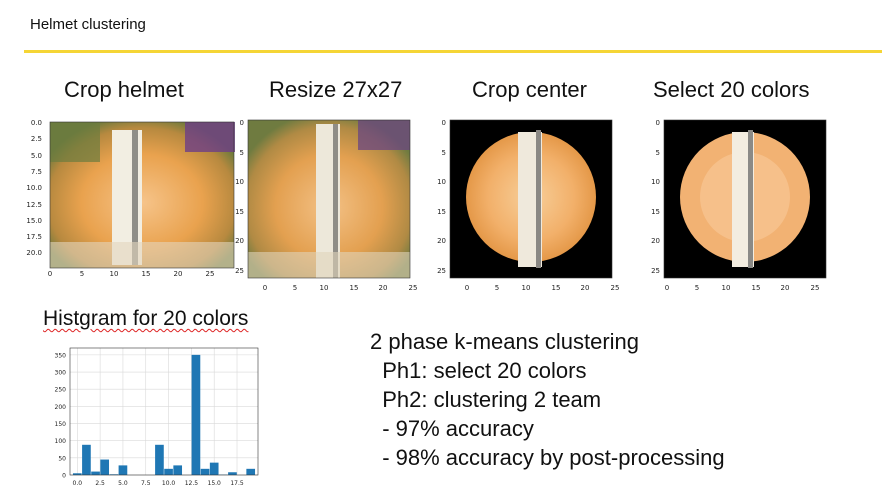 The height and width of the screenshot is (496, 882). I want to click on y-tick-label: 200, so click(61, 407).